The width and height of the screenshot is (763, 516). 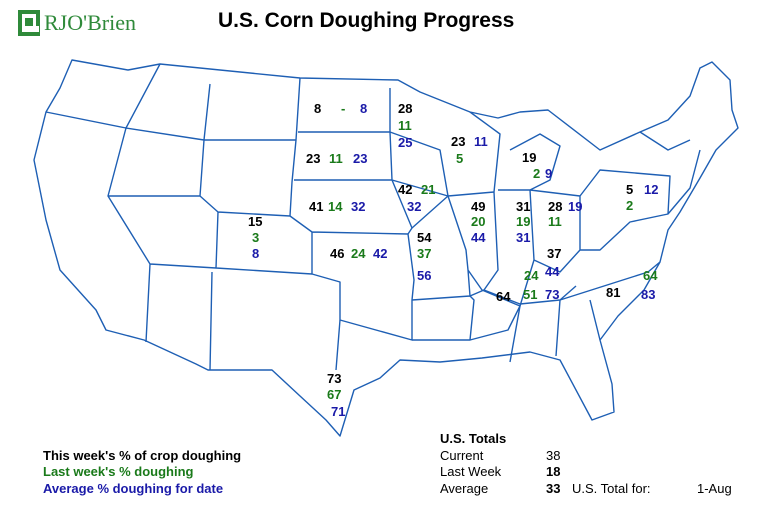 What do you see at coordinates (343, 108) in the screenshot?
I see `nd-last-week: -` at bounding box center [343, 108].